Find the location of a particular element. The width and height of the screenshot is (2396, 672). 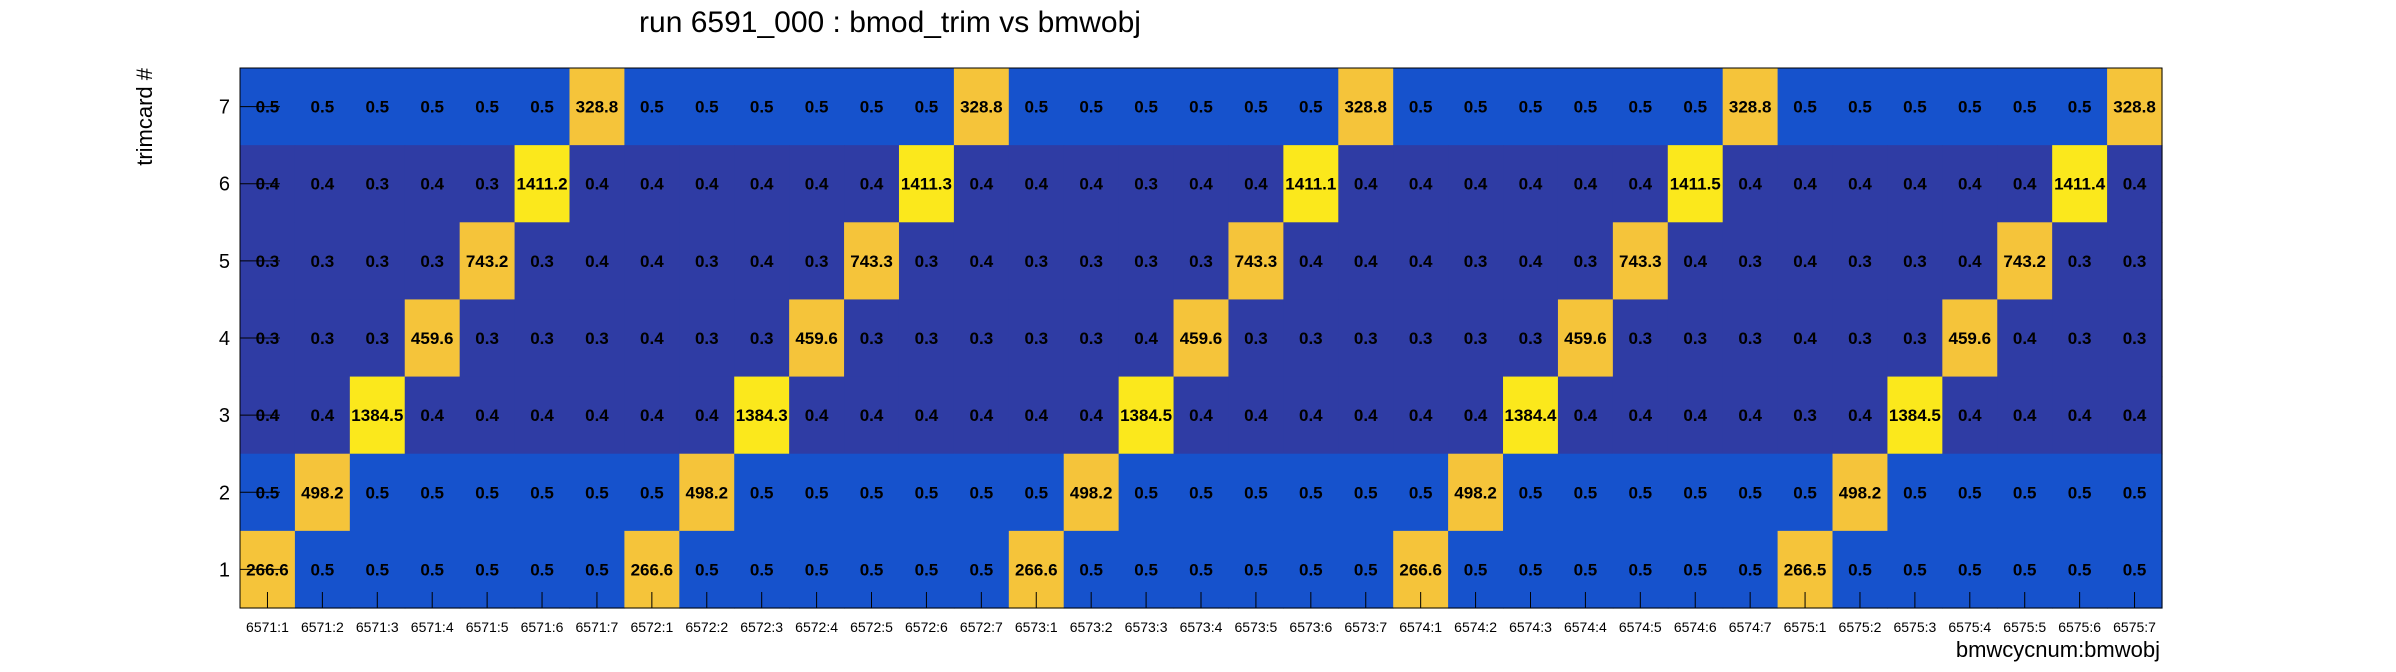

cell-value-label: 266.5 is located at coordinates (1805, 569).